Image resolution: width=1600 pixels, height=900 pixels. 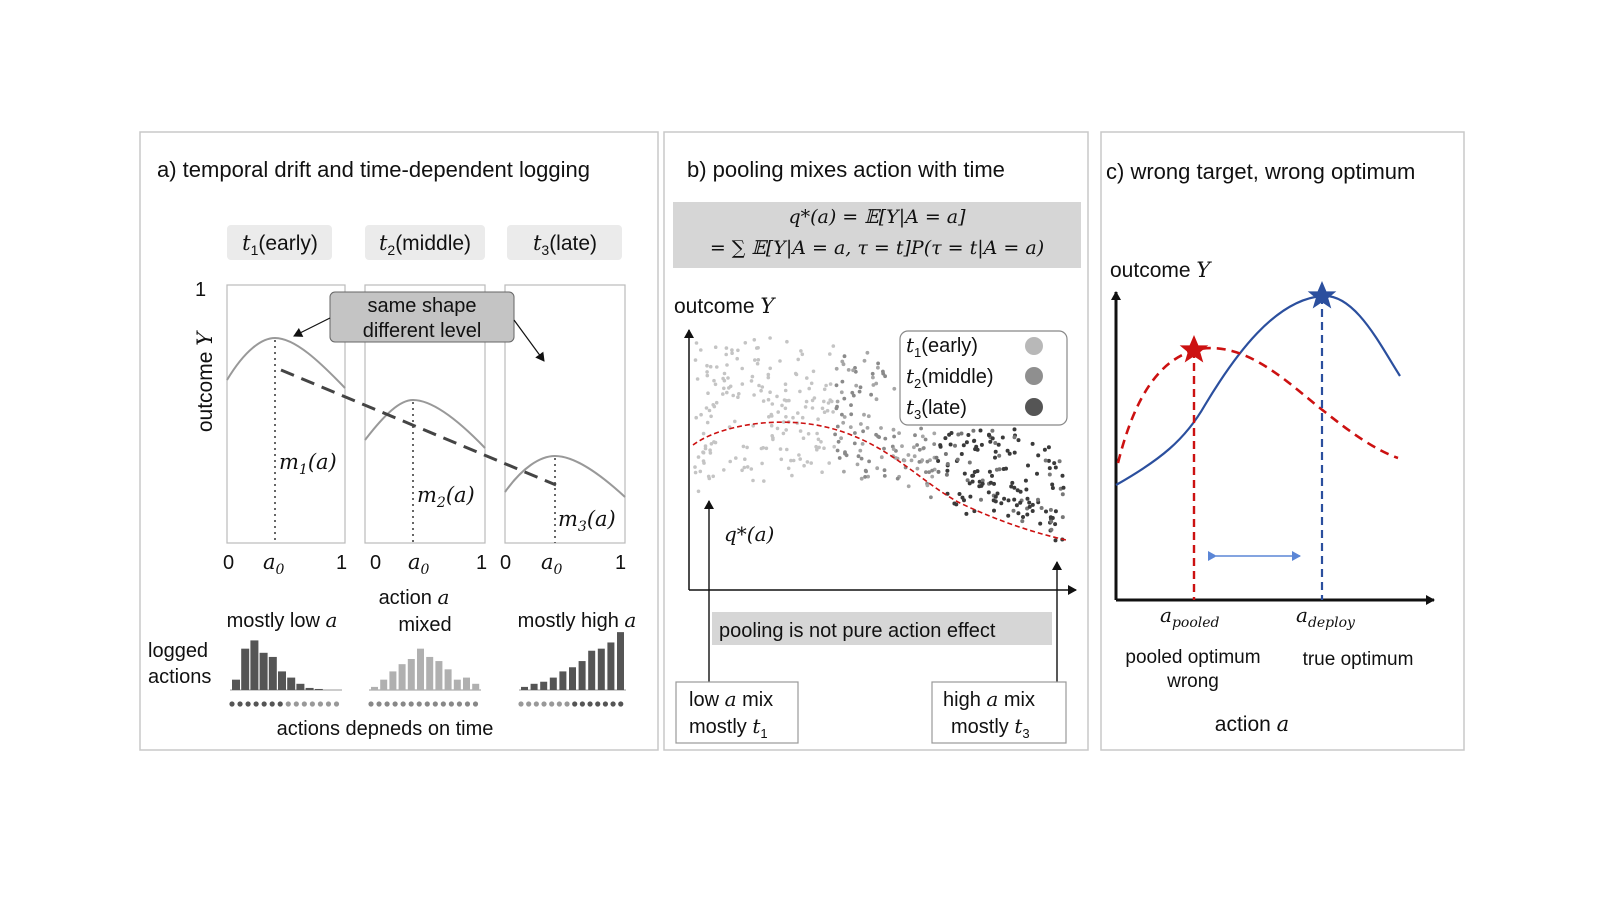 What do you see at coordinates (336, 704) in the screenshot?
I see `action-dot-early` at bounding box center [336, 704].